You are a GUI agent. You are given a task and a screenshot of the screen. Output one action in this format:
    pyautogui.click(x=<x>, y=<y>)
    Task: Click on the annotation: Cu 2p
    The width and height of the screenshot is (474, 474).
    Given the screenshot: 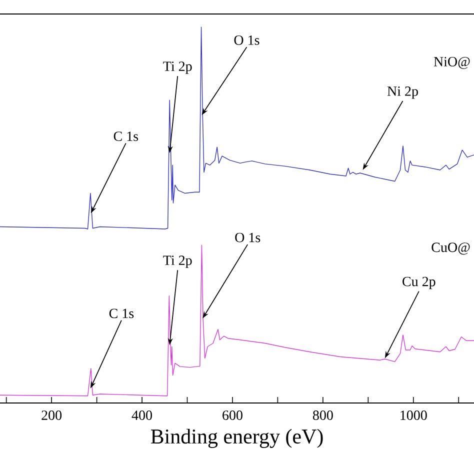 What is the action you would take?
    pyautogui.click(x=419, y=283)
    